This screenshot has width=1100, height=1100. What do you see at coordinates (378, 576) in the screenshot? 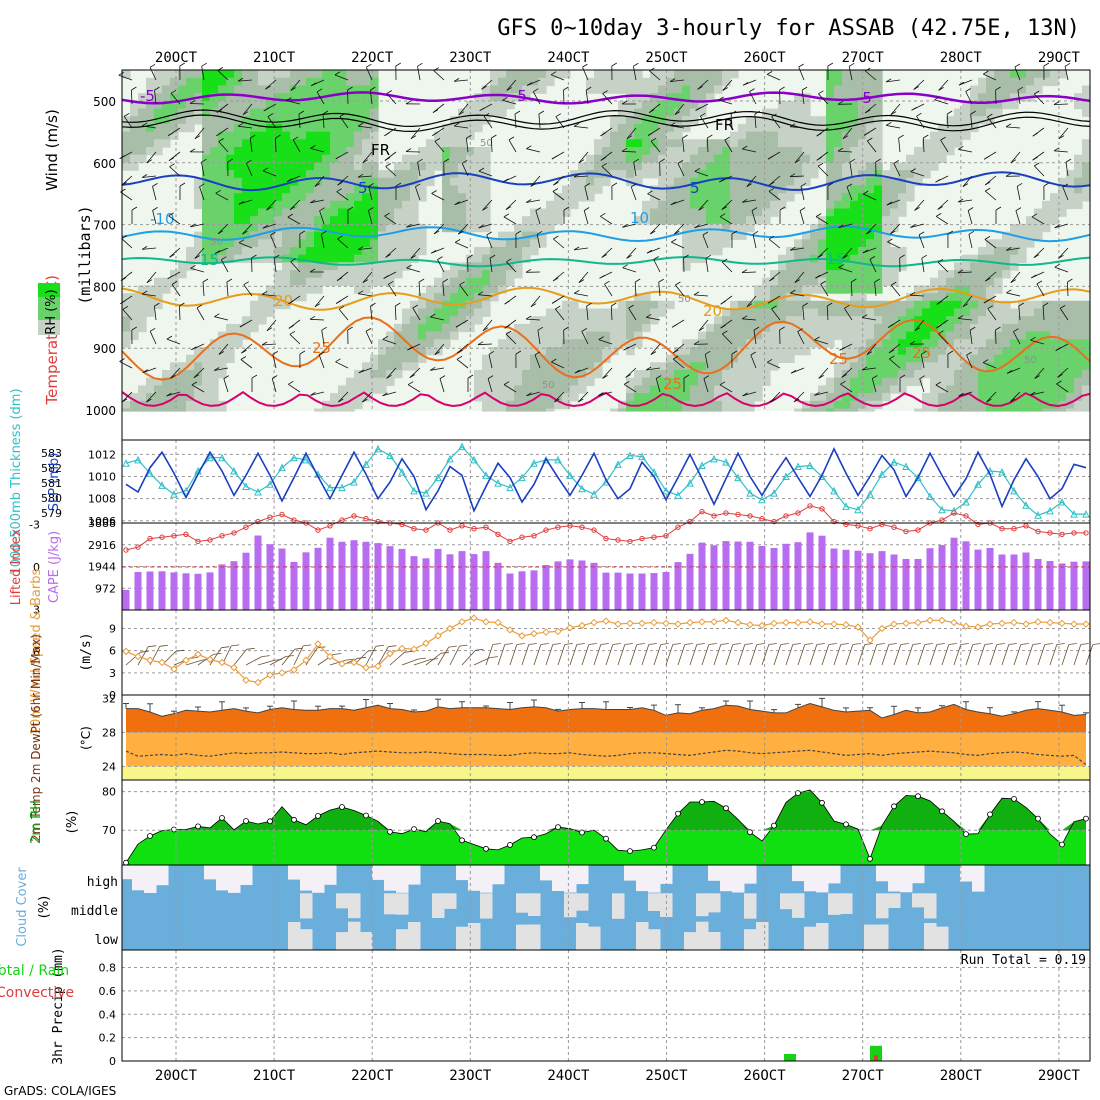
I see `cape-bar` at bounding box center [378, 576].